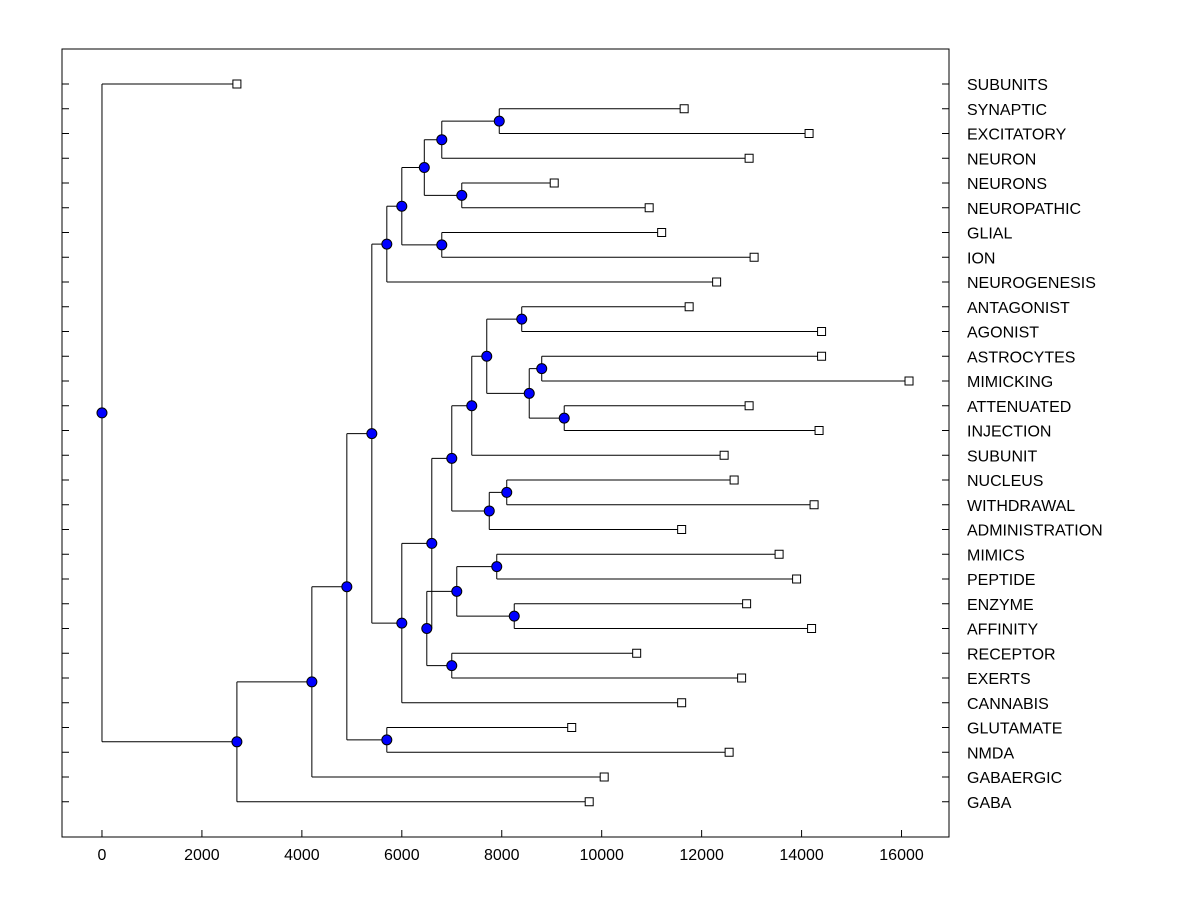 The image size is (1200, 900). What do you see at coordinates (1021, 357) in the screenshot?
I see `leaf-label: ASTROCYTES` at bounding box center [1021, 357].